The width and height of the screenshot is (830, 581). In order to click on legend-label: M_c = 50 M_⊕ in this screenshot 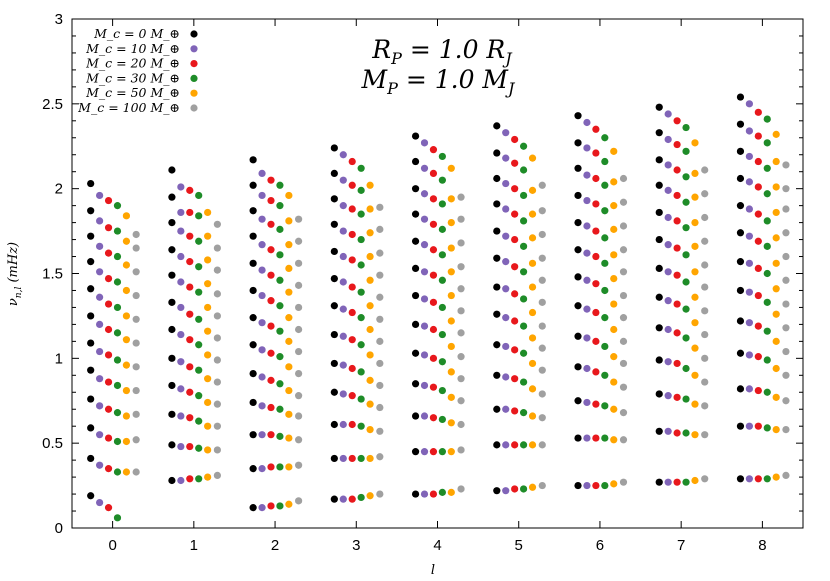, I will do `click(132, 92)`.